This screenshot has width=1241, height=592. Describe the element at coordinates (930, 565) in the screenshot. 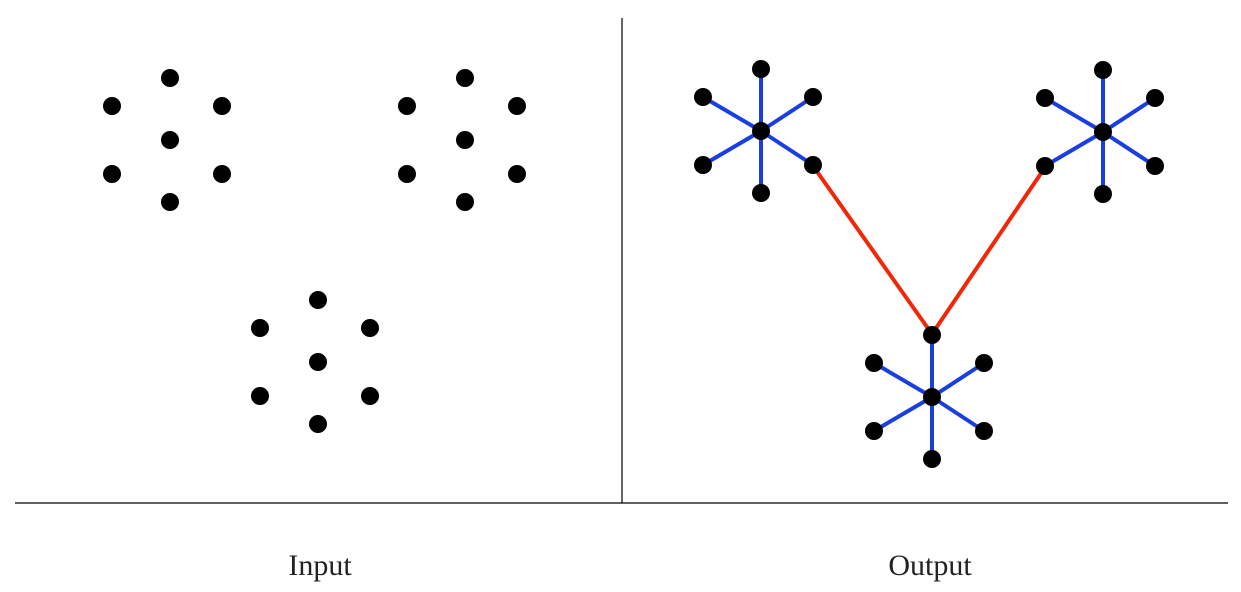

I see `panel-label: Output` at that location.